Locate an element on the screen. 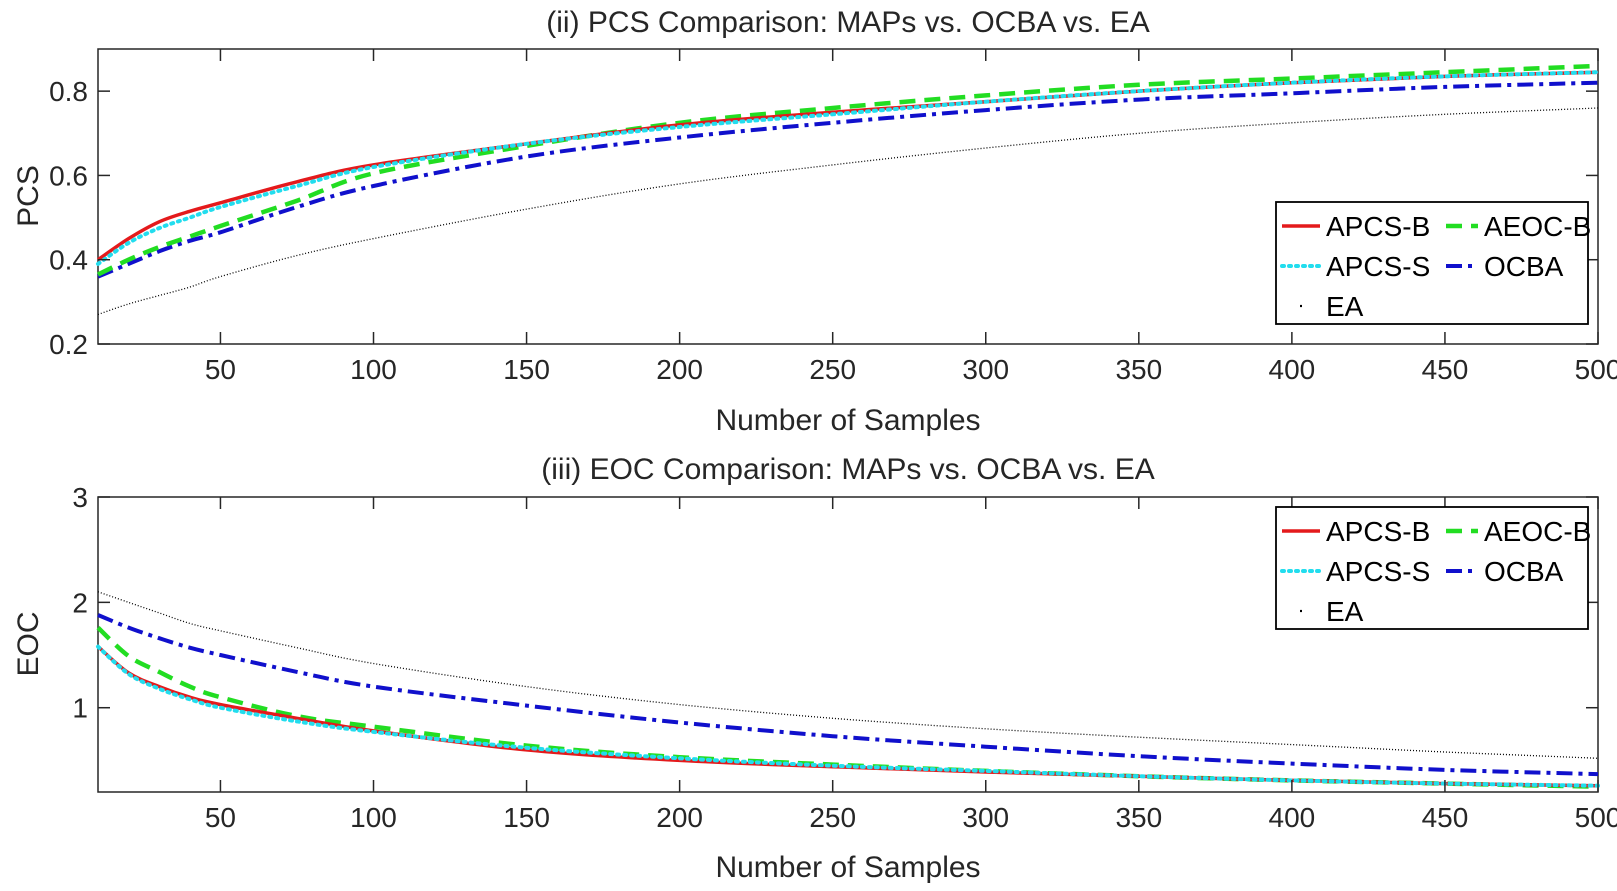  eoc-x-tick-label: 350 is located at coordinates (1138, 817).